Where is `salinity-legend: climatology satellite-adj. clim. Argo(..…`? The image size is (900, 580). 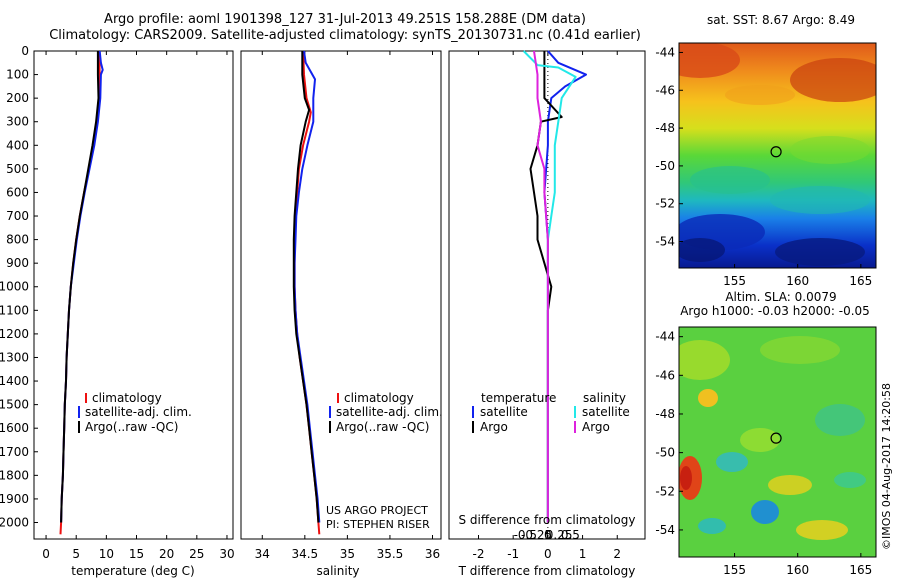 salinity-legend: climatology satellite-adj. clim. Argo(..… is located at coordinates (386, 412).